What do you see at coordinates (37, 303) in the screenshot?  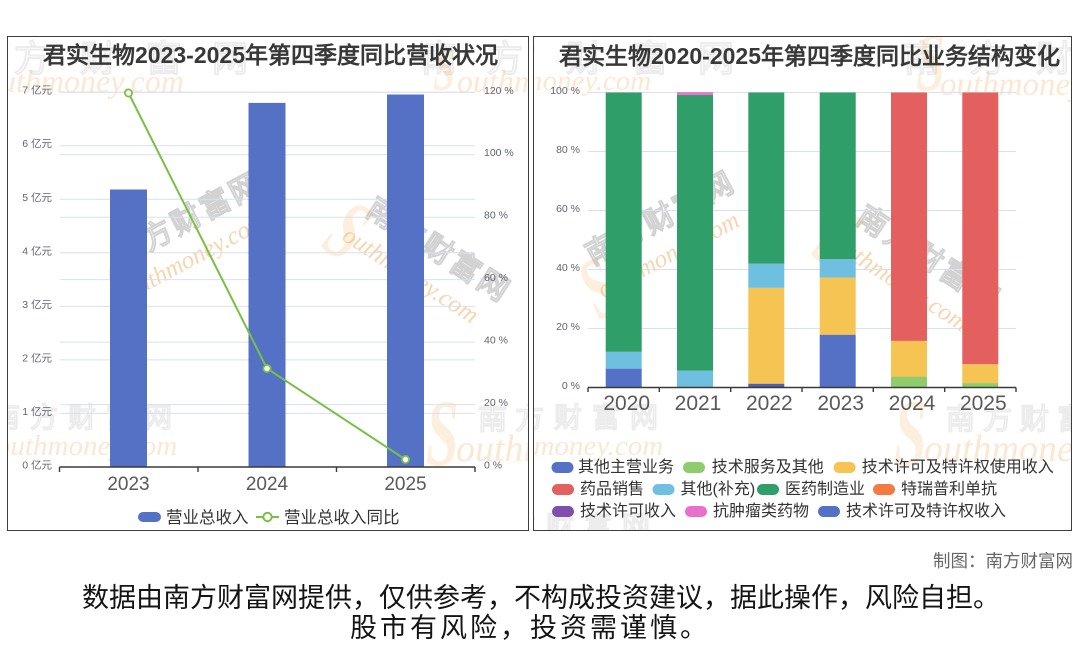 I see `svg-text: 3 亿元` at bounding box center [37, 303].